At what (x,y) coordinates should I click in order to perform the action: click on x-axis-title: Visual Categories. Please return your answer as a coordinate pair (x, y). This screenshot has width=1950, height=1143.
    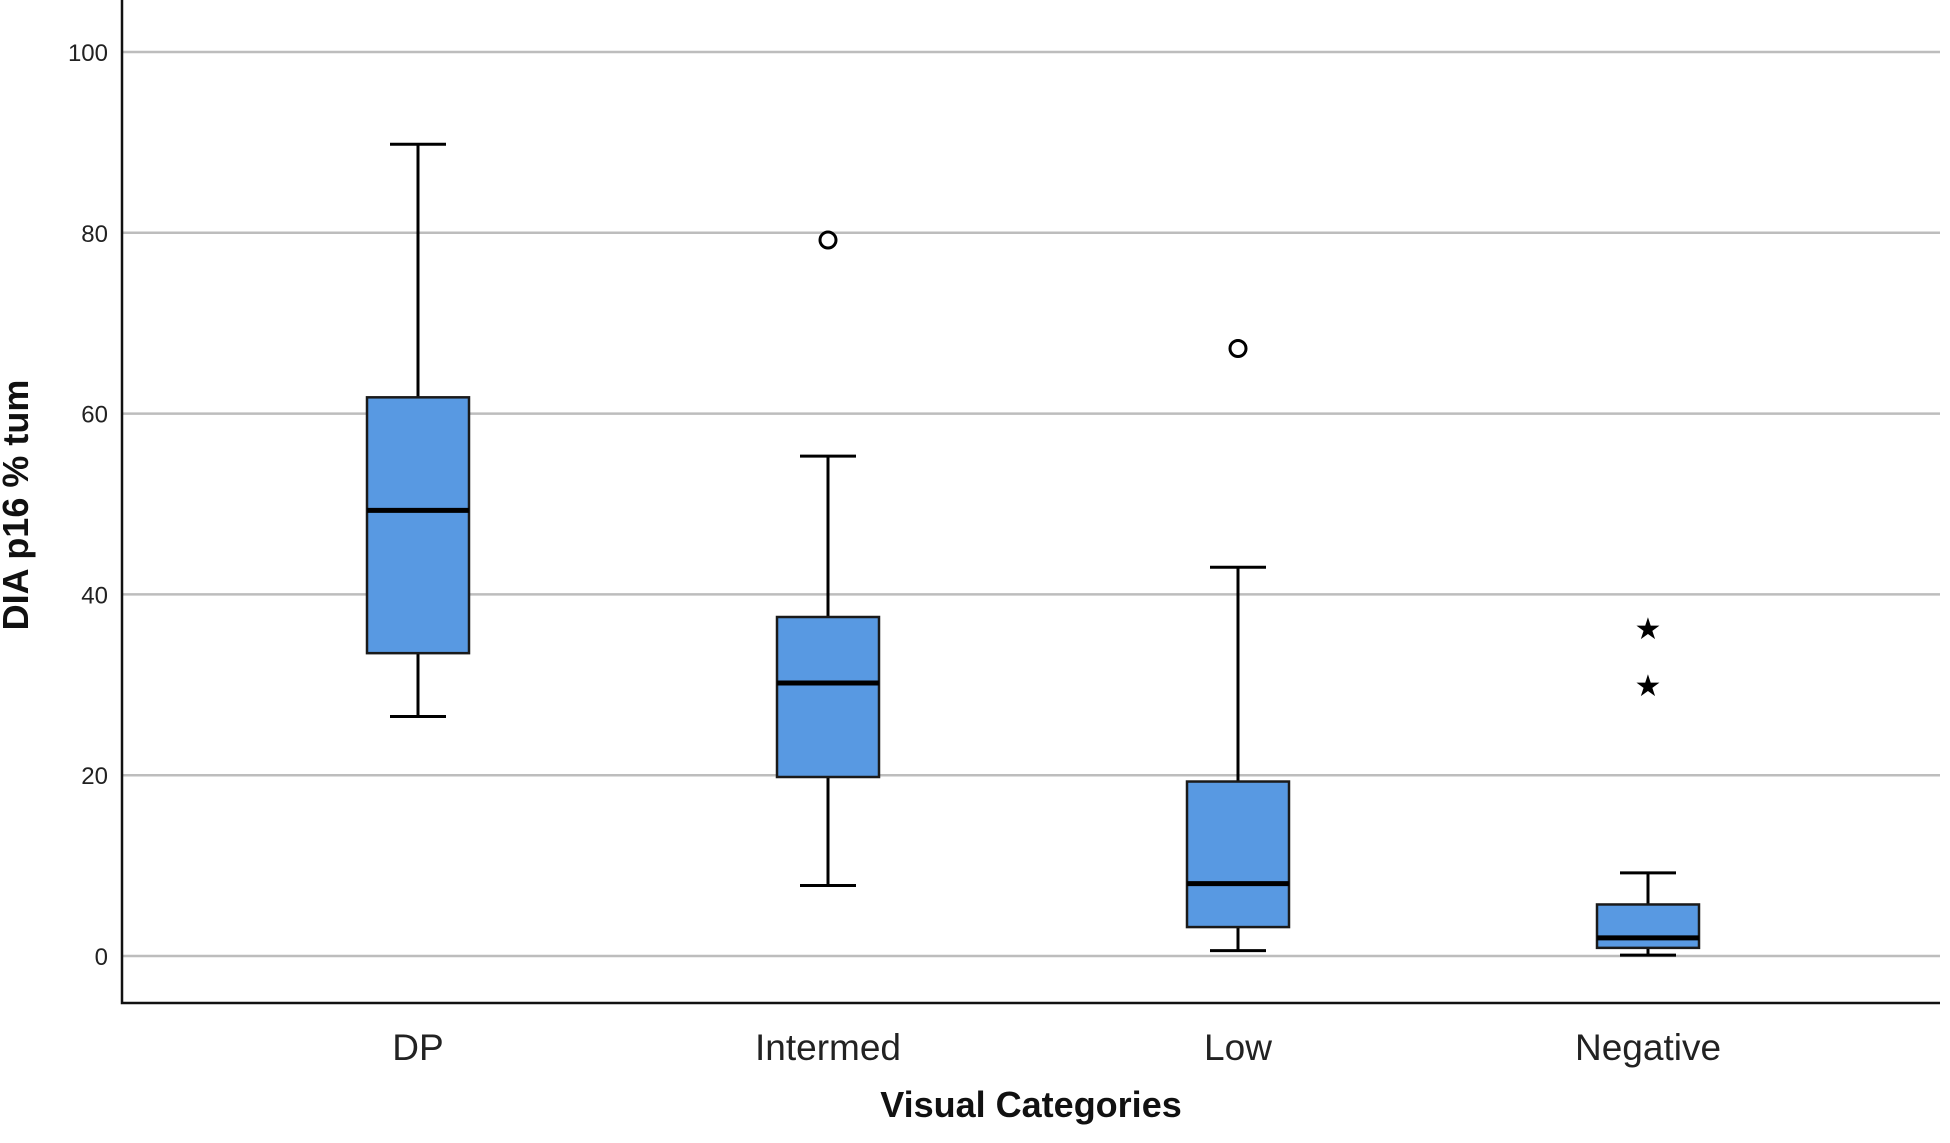
    Looking at the image, I should click on (1030, 1104).